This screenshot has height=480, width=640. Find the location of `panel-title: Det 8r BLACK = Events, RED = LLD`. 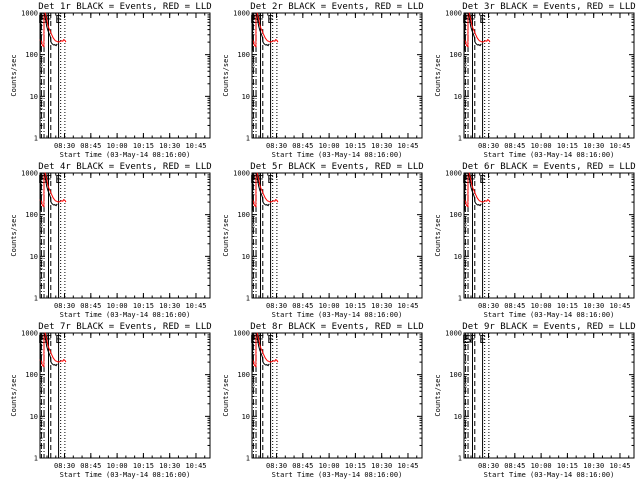

panel-title: Det 8r BLACK = Events, RED = LLD is located at coordinates (336, 327).